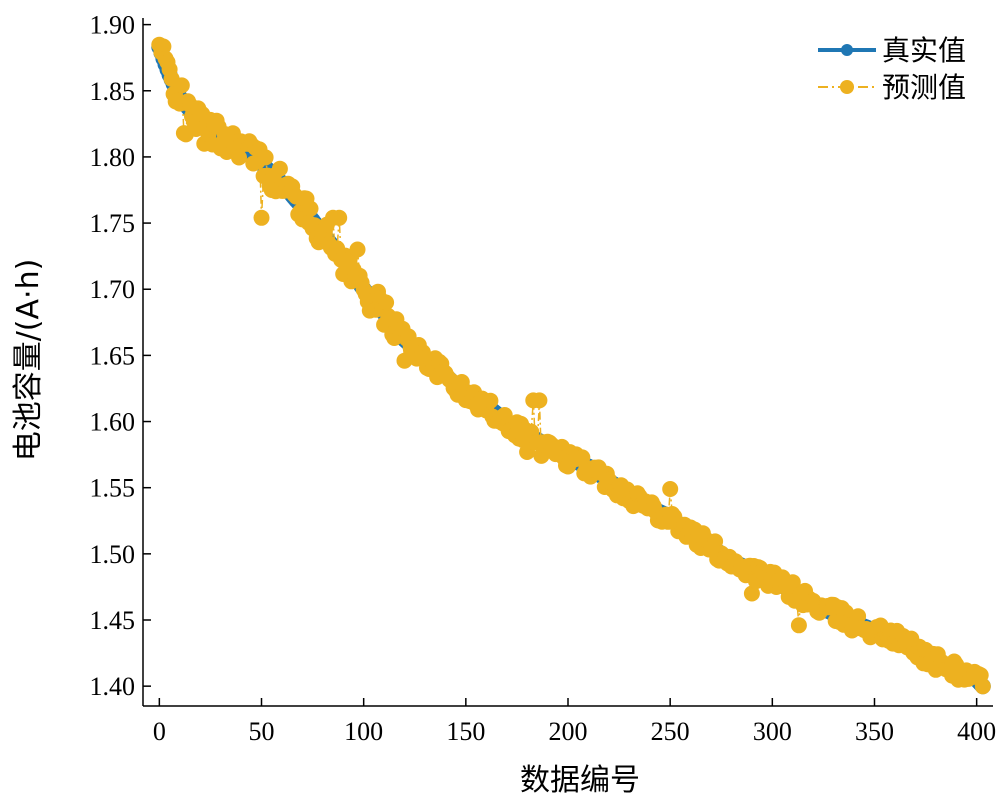  Describe the element at coordinates (847, 87) in the screenshot. I see `legend-marker-predicted` at that location.